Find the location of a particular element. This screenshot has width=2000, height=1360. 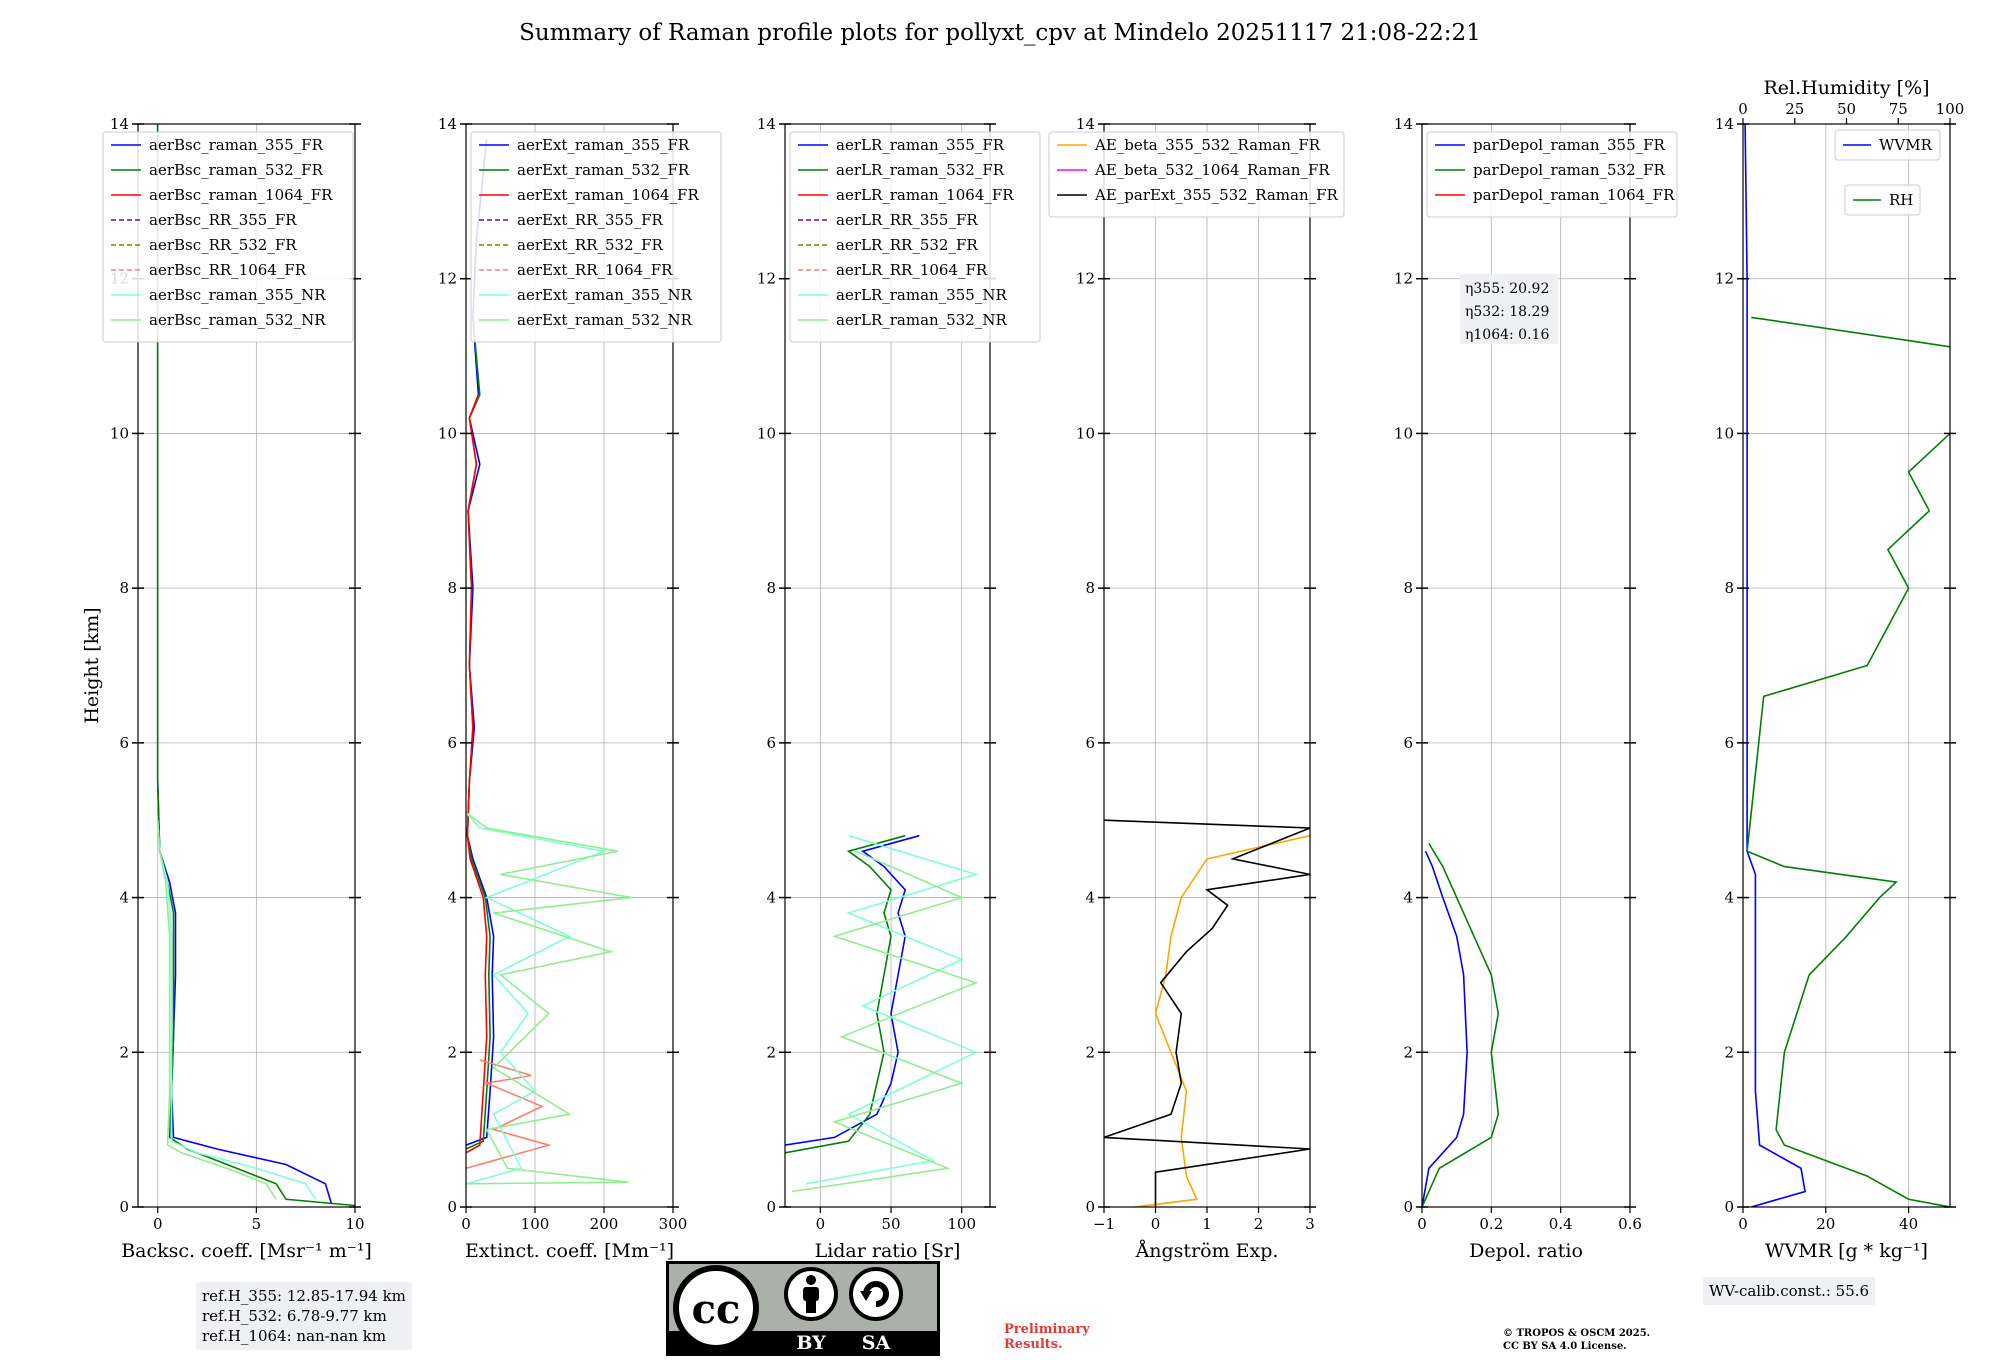

legend-label: aerExt_raman_1064_FR is located at coordinates (608, 195).